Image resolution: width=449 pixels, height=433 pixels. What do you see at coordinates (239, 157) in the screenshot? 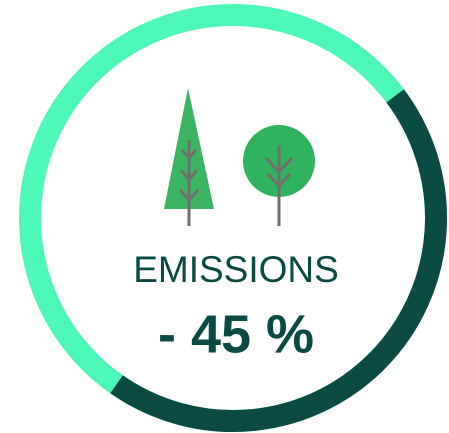
I see `trees` at bounding box center [239, 157].